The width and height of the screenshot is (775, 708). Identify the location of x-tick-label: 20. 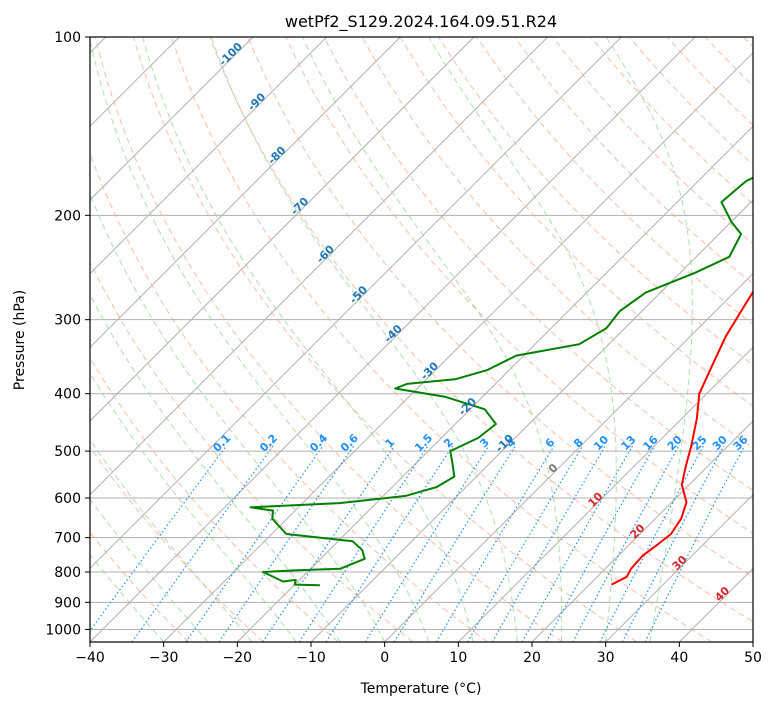
(532, 658).